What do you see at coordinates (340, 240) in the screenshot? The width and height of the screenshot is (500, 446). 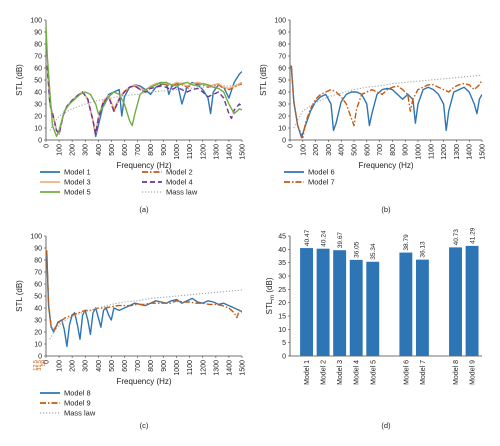 I see `bar-value-label: 39.67` at bounding box center [340, 240].